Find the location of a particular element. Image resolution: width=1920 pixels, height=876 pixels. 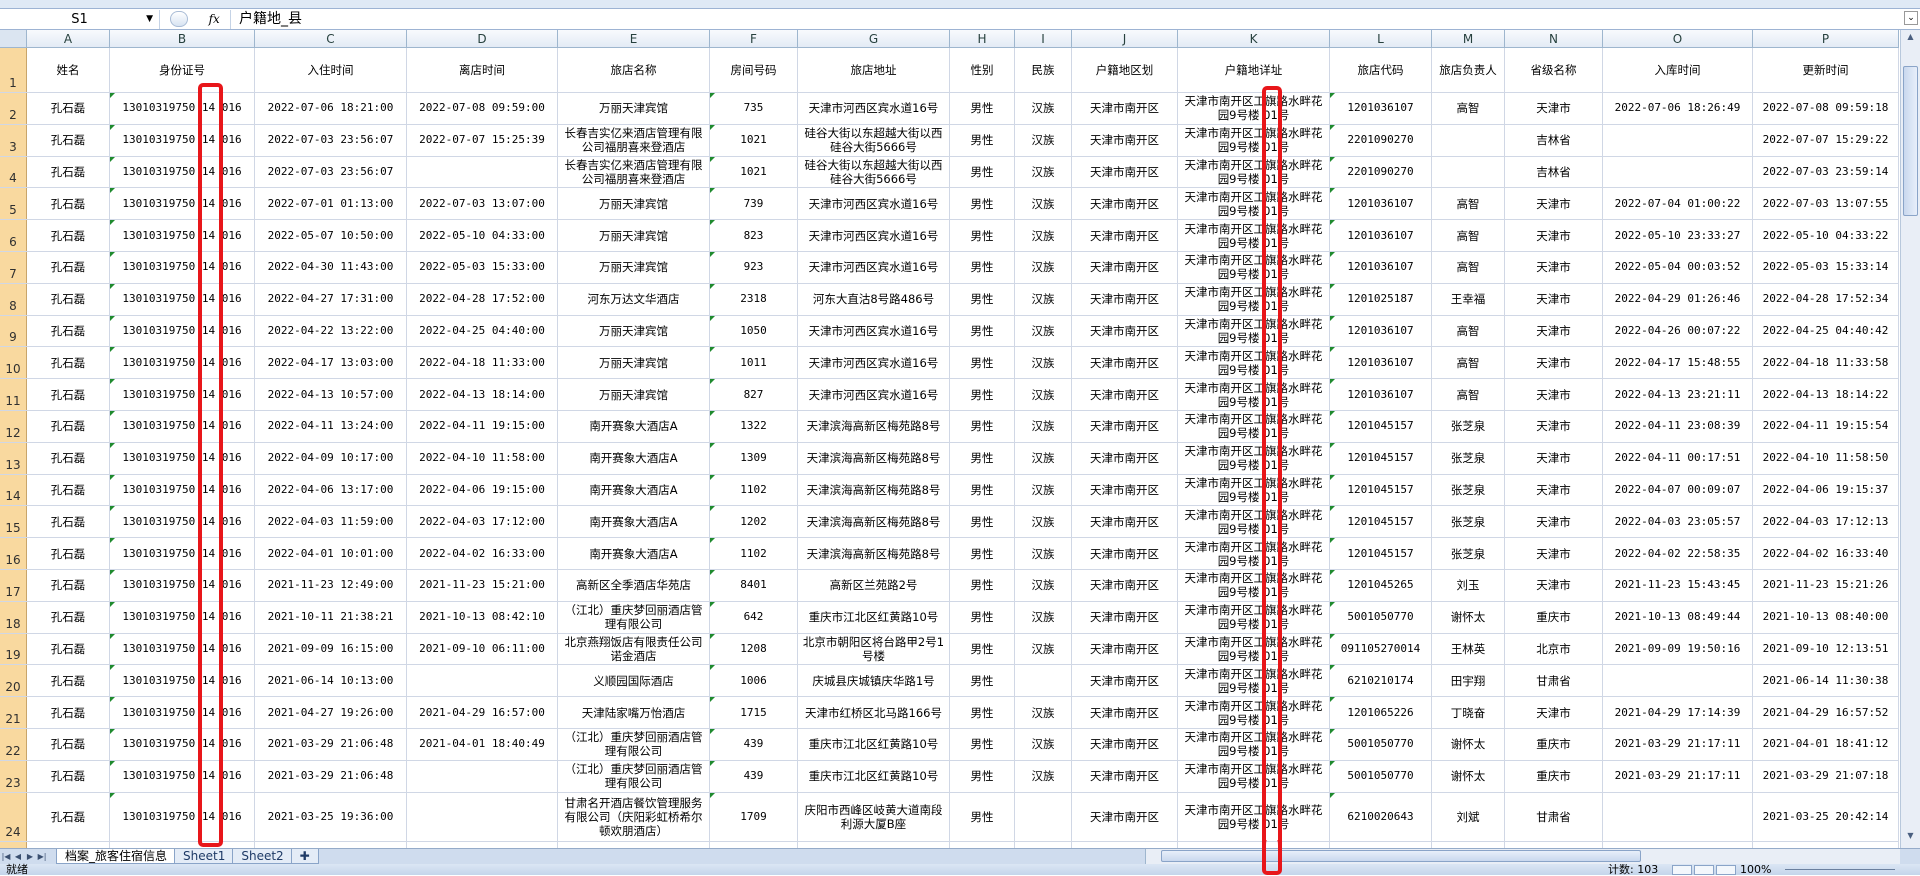

vertical-scroll-thumb is located at coordinates (1910, 141).